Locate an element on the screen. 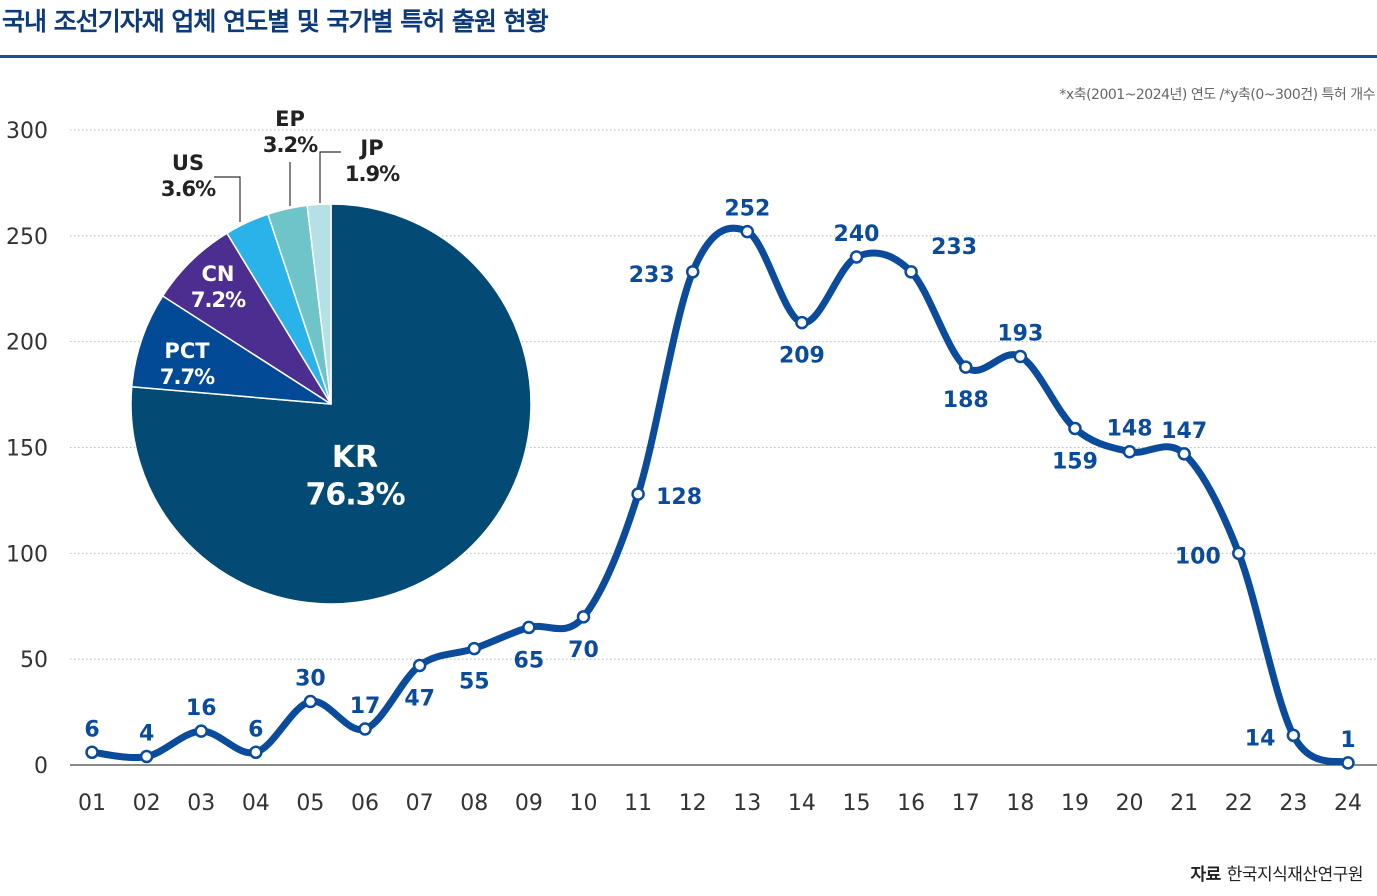 The width and height of the screenshot is (1377, 896). pie-percent: 7.2% is located at coordinates (218, 300).